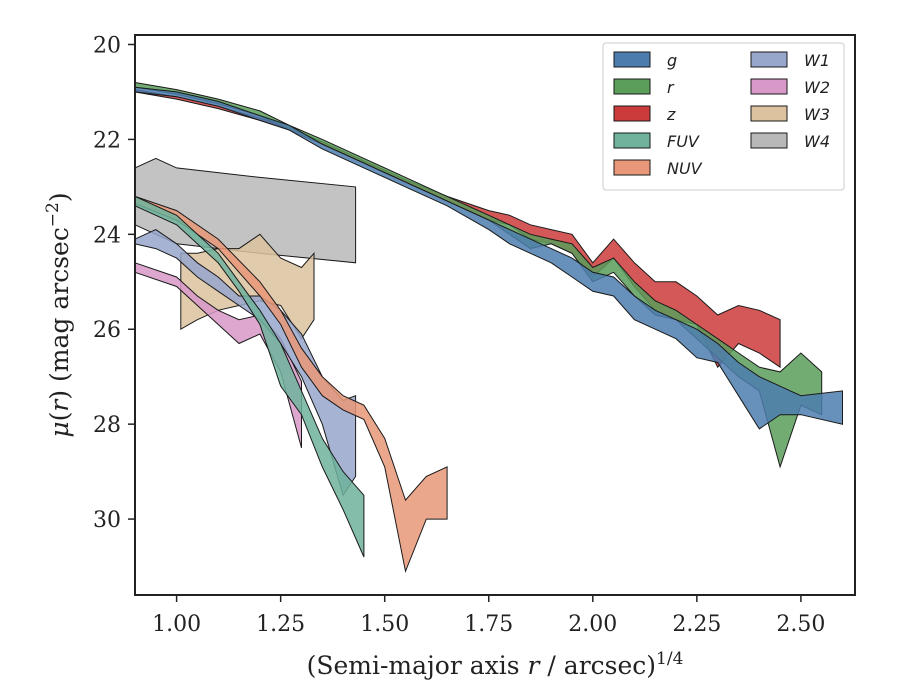  What do you see at coordinates (769, 86) in the screenshot?
I see `legend-swatch-w2` at bounding box center [769, 86].